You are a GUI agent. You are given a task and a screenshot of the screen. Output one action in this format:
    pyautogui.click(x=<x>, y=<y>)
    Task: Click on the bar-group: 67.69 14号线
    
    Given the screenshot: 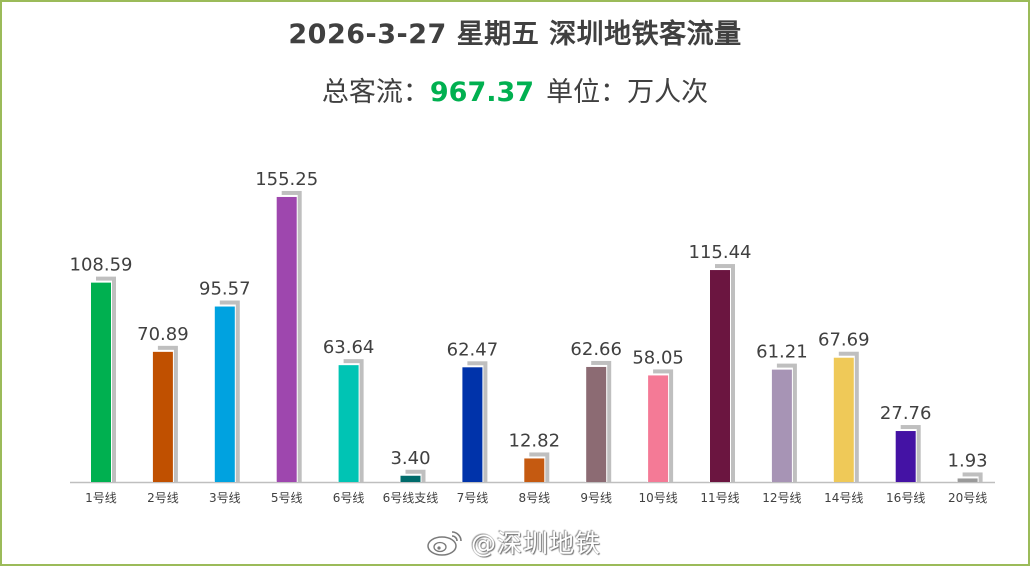 What is the action you would take?
    pyautogui.click(x=844, y=417)
    